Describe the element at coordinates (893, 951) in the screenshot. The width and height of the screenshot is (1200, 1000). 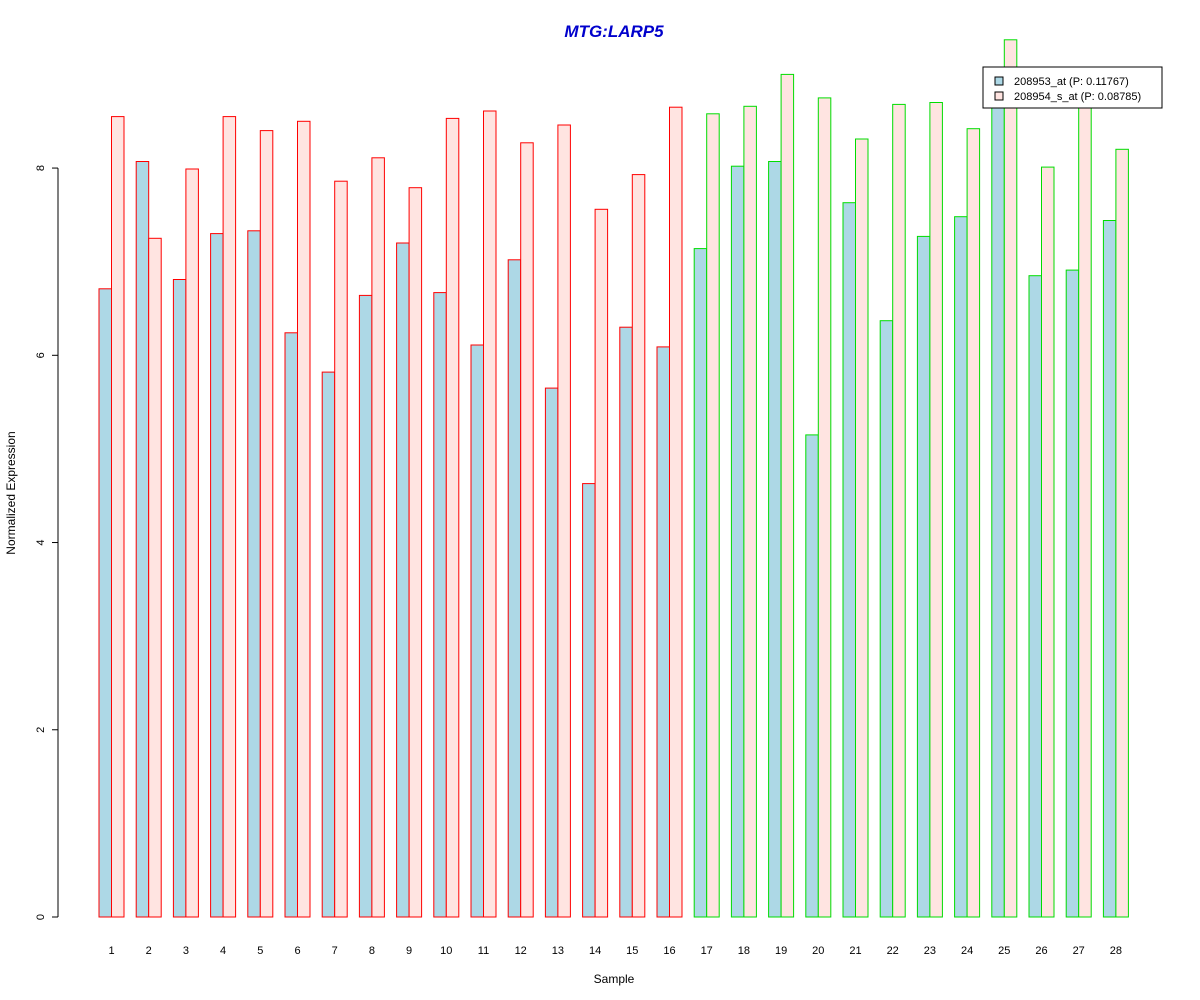
I see `x-tick-label: 22` at that location.